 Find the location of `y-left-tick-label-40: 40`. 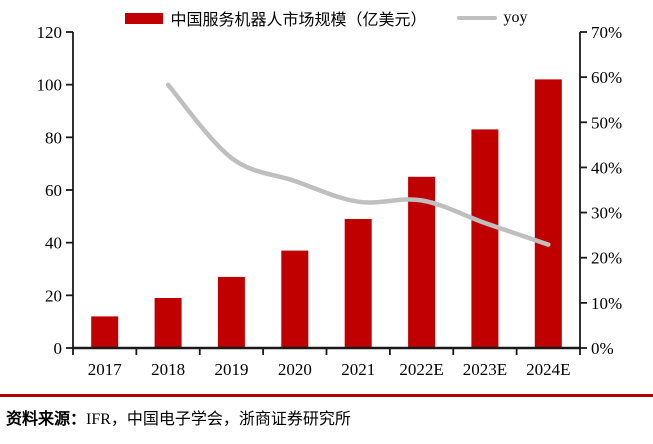

y-left-tick-label-40: 40 is located at coordinates (53, 243).